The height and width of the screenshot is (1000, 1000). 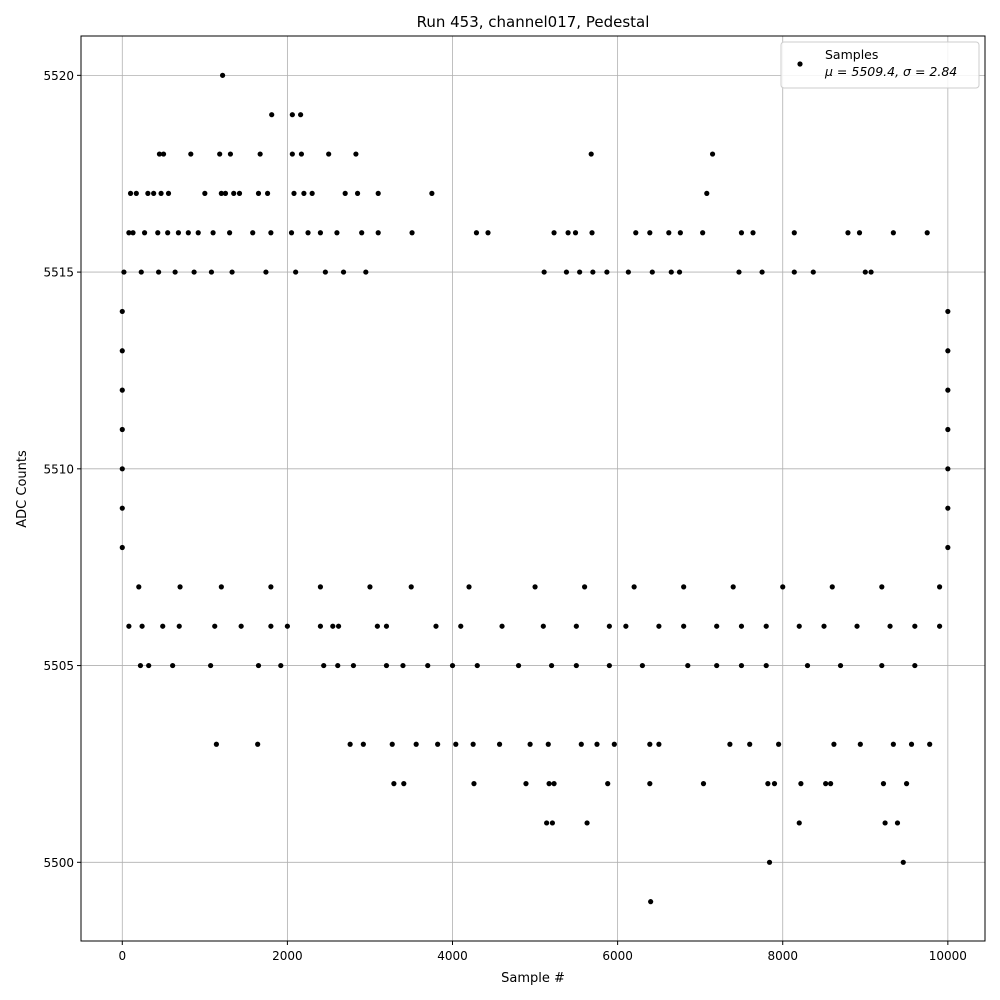 I want to click on x-tick-label: 0, so click(x=122, y=956).